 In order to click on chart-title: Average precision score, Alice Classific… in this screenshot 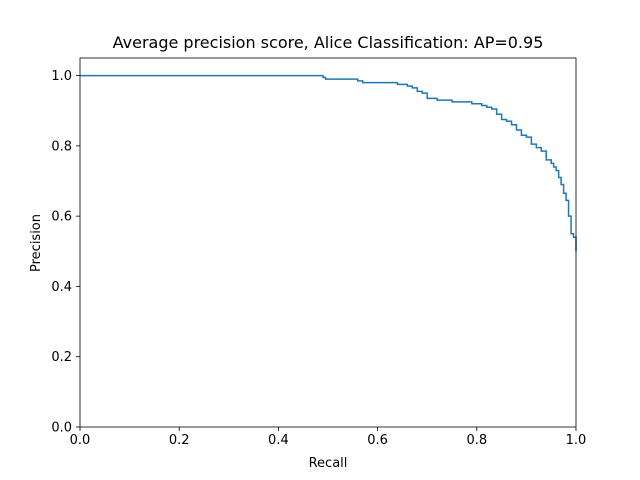, I will do `click(328, 42)`.